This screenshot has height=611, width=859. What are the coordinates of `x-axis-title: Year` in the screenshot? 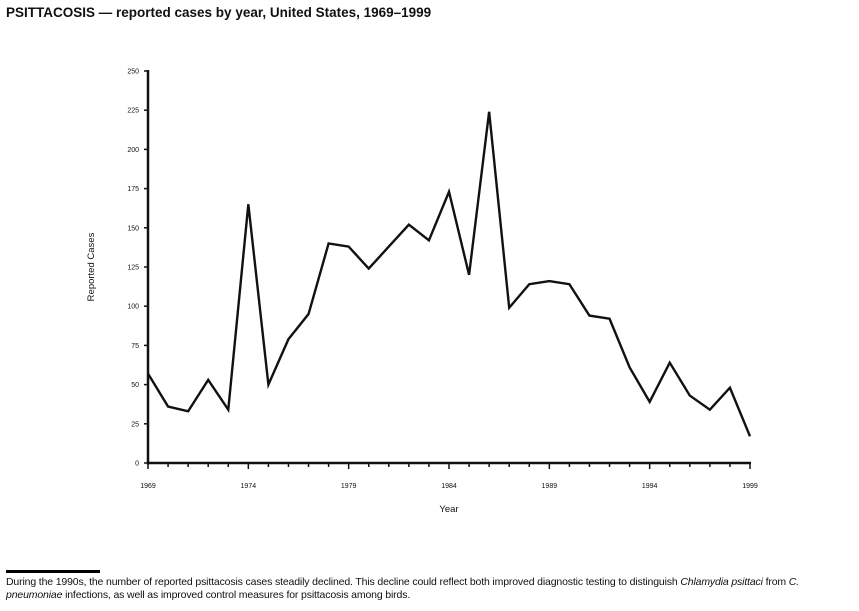 It's located at (448, 509).